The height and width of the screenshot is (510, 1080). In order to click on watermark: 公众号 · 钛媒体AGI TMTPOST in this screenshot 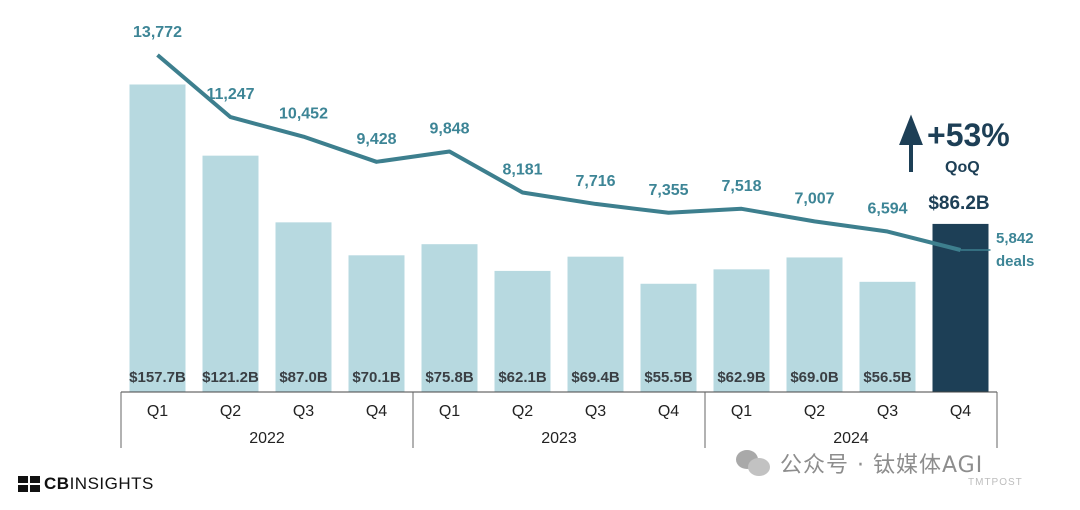, I will do `click(879, 467)`.